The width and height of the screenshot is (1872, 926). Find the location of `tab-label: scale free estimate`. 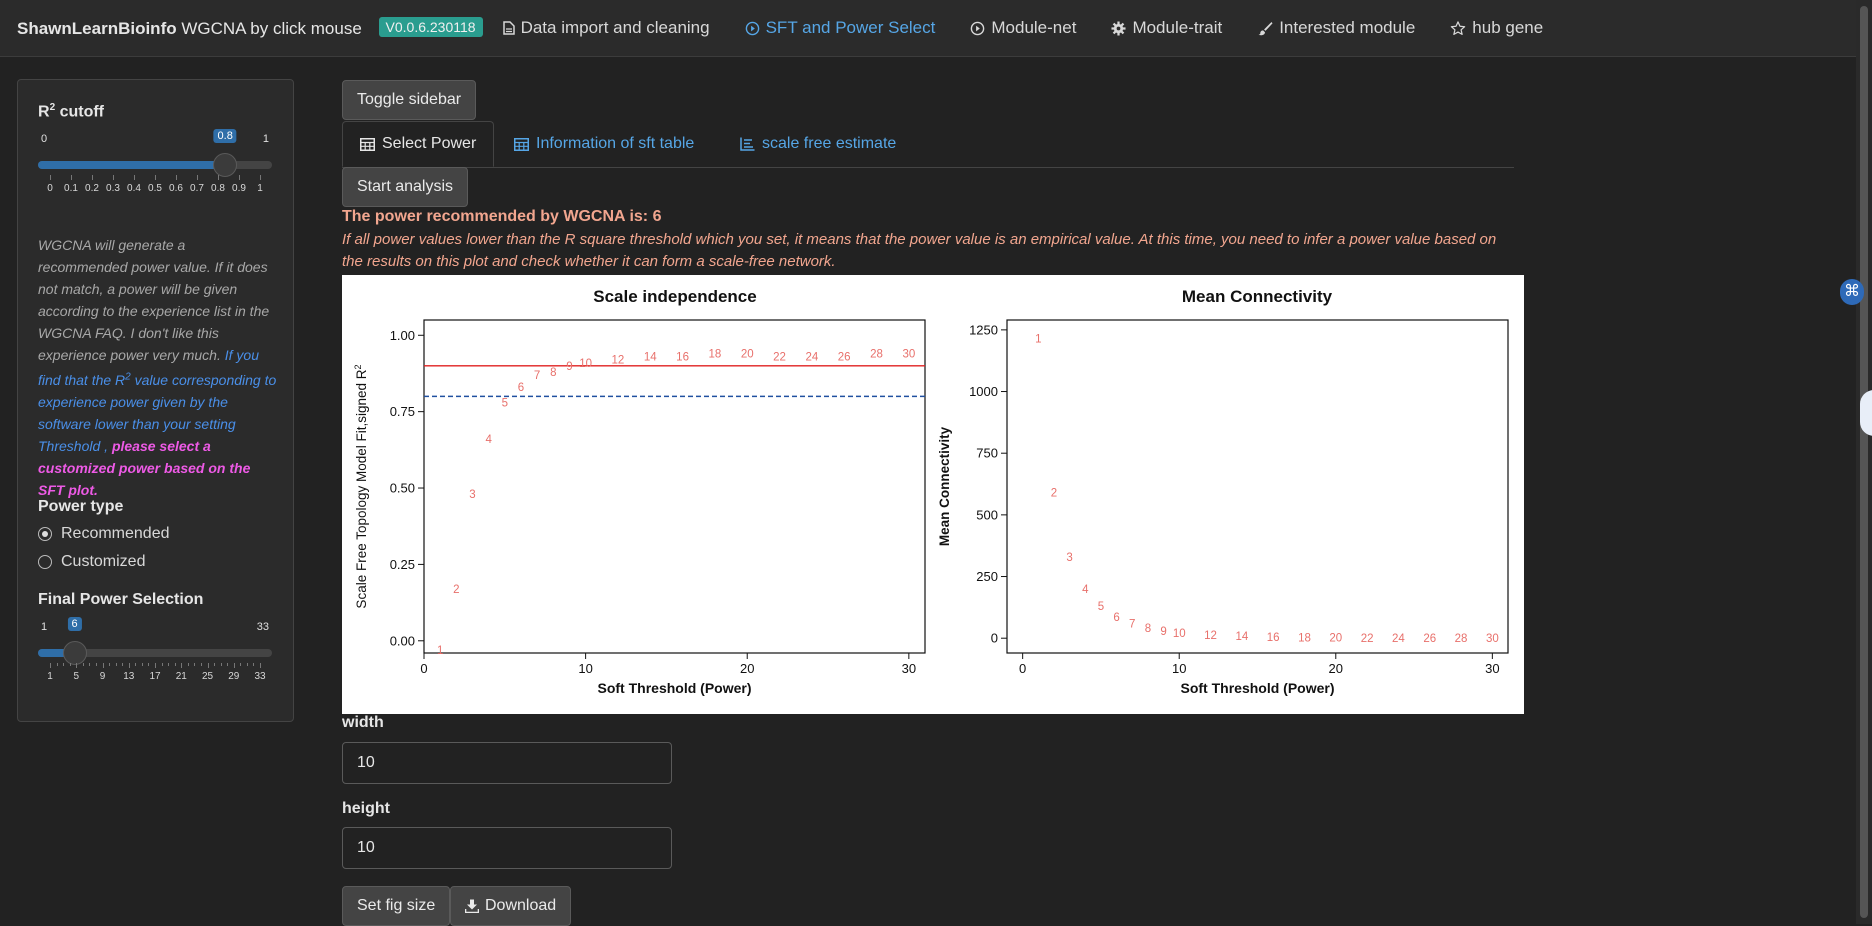

tab-label: scale free estimate is located at coordinates (829, 143).